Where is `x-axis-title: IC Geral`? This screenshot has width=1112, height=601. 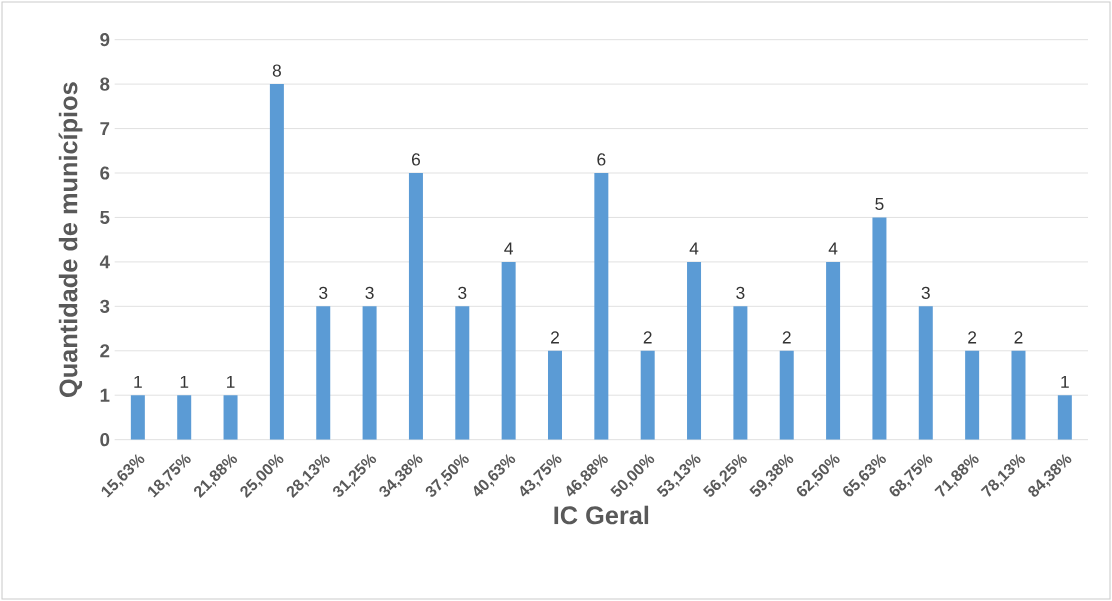
x-axis-title: IC Geral is located at coordinates (601, 515).